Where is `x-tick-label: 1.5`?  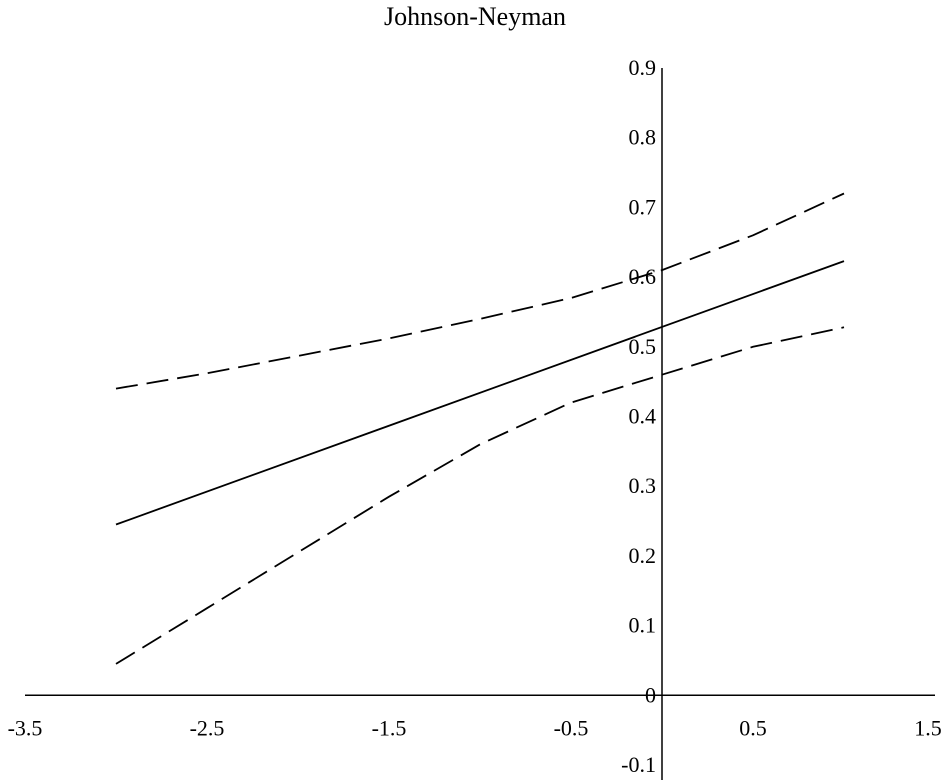 x-tick-label: 1.5 is located at coordinates (928, 727).